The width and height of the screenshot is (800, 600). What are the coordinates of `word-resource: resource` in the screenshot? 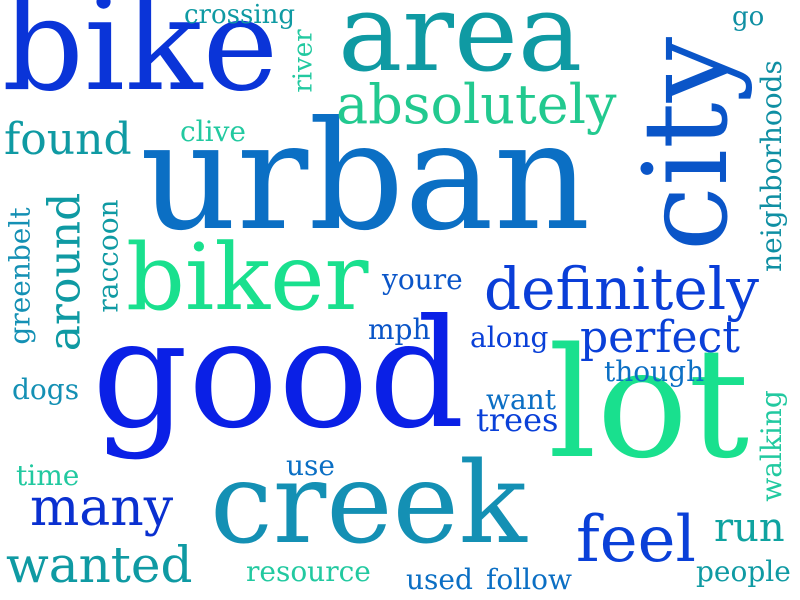 It's located at (308, 571).